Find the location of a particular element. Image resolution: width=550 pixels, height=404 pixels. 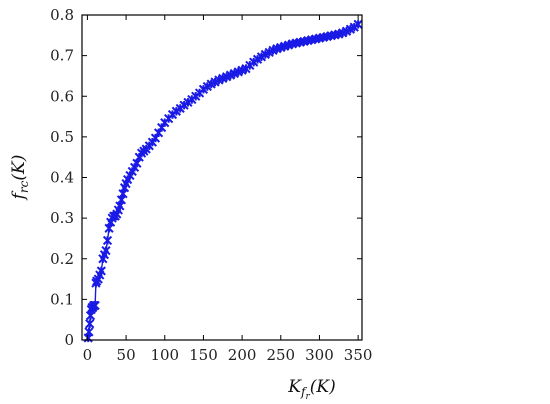

y-tick-label: 0 is located at coordinates (69, 340).